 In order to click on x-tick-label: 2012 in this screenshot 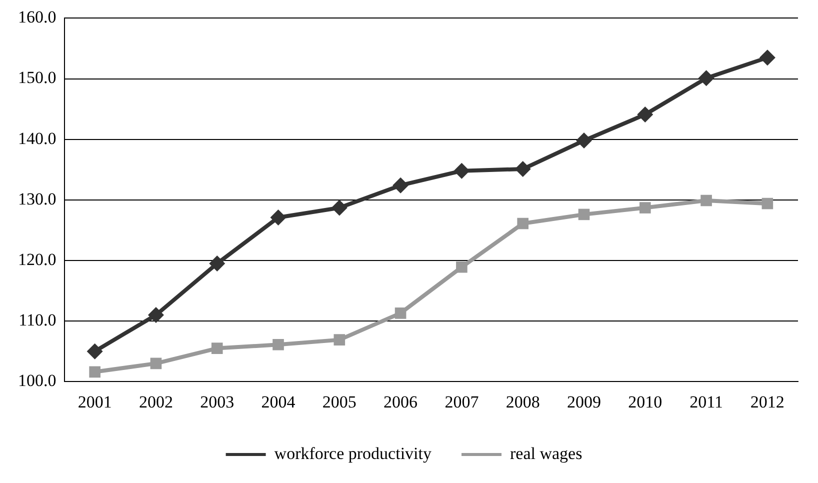, I will do `click(767, 402)`.